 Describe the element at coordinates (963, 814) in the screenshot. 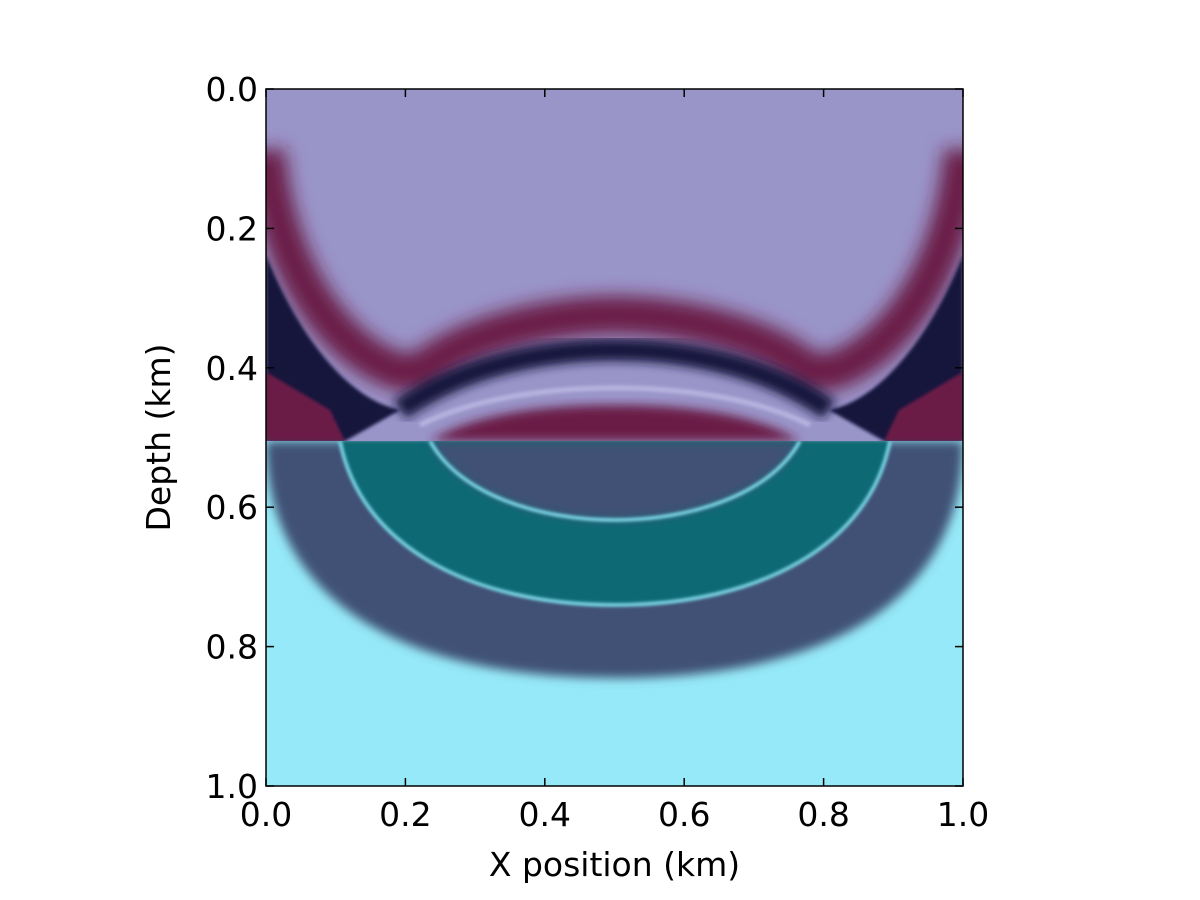

I see `x-tick-label: 1.0` at that location.